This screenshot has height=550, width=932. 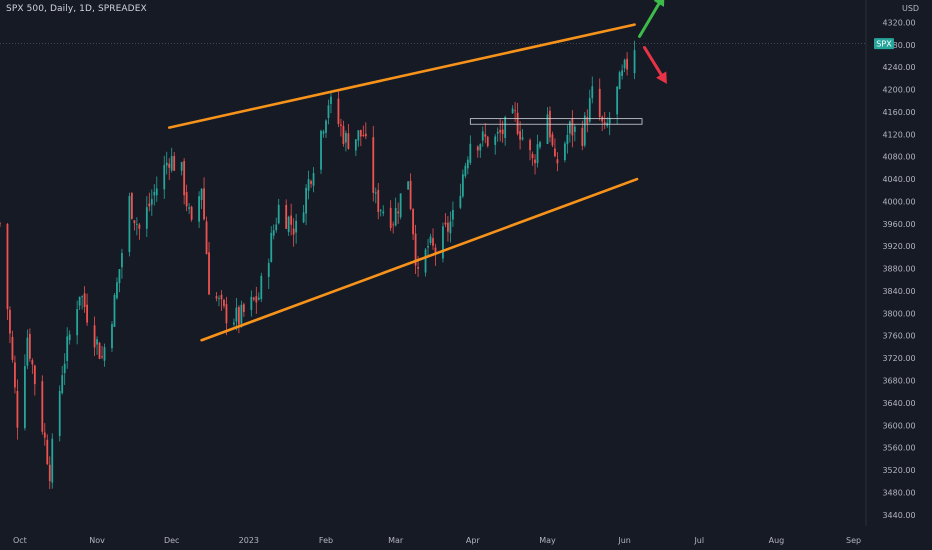 What do you see at coordinates (898, 201) in the screenshot?
I see `y-tick-label: 4000.00` at bounding box center [898, 201].